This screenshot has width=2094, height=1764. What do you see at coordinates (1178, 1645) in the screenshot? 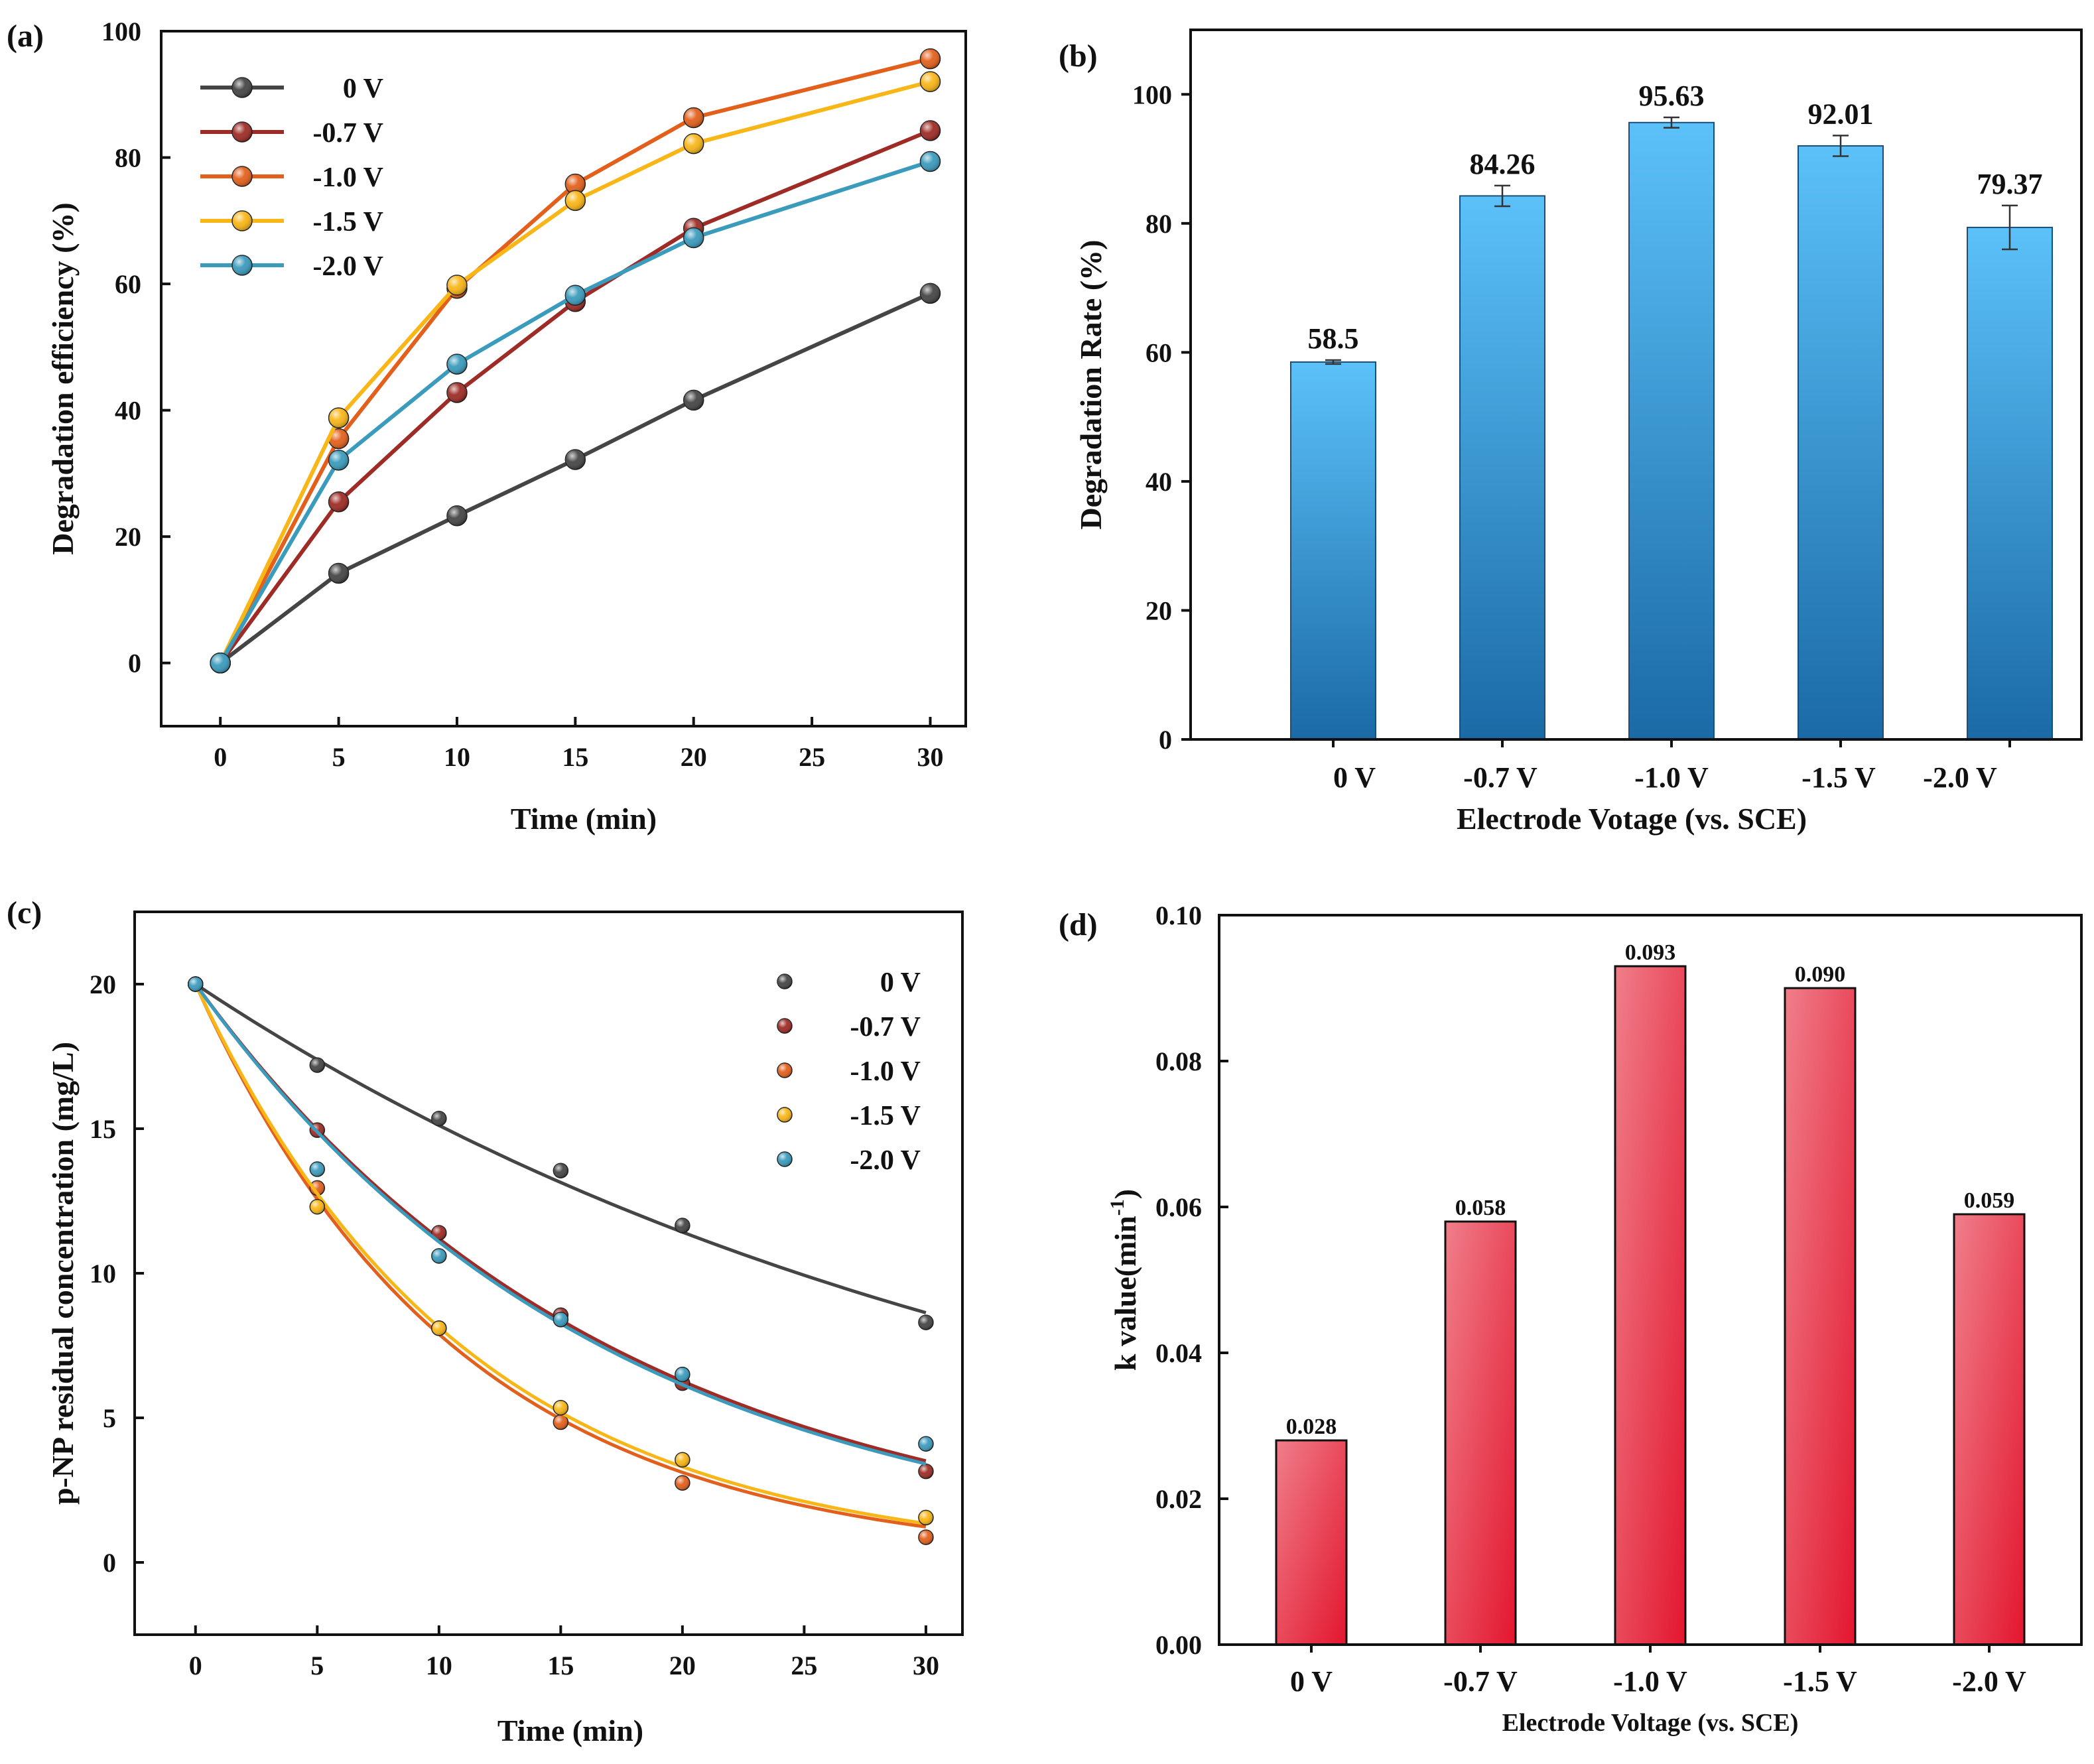
I see `y-tick-label: 0.00` at bounding box center [1178, 1645].